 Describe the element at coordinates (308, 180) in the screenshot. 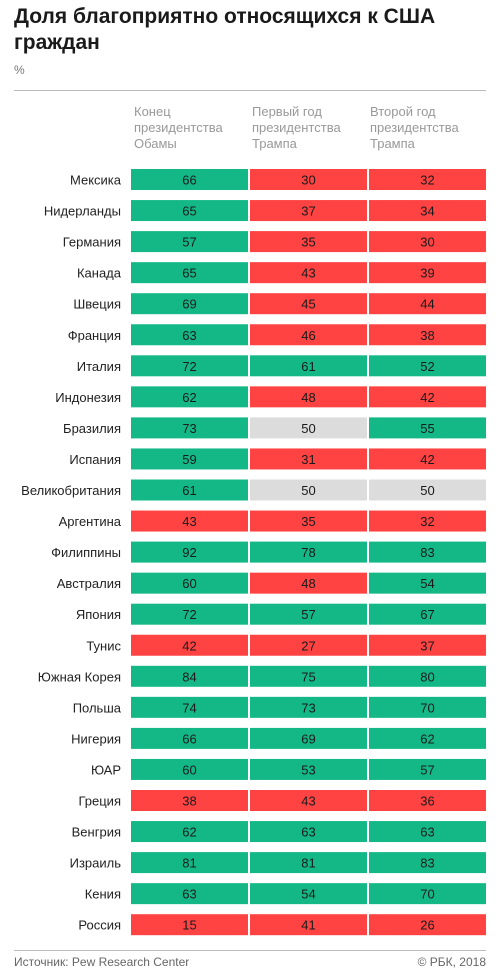

I see `value-label: 30` at that location.